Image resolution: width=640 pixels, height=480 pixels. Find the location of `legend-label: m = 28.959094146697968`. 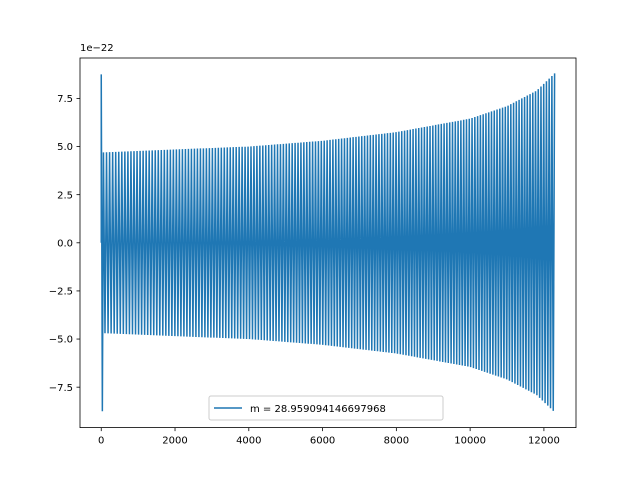

legend-label: m = 28.959094146697968 is located at coordinates (318, 409).